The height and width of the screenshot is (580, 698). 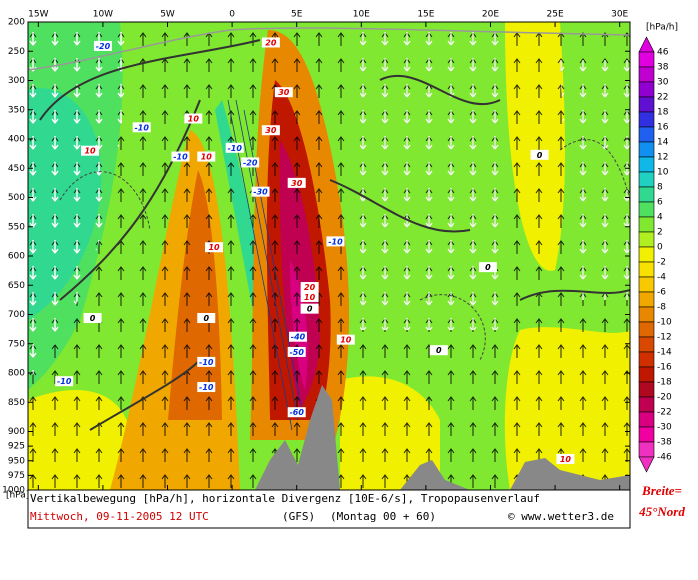 I want to click on colorbar-tick-label: 14, so click(x=663, y=143).